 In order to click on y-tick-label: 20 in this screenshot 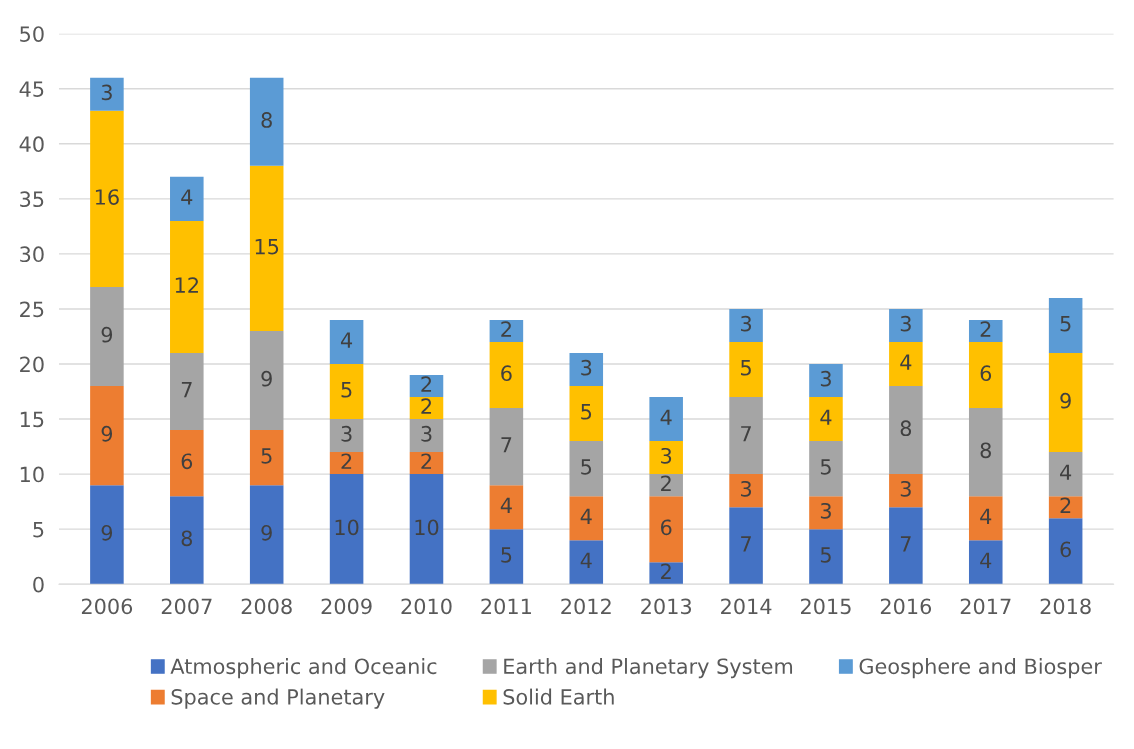, I will do `click(32, 364)`.